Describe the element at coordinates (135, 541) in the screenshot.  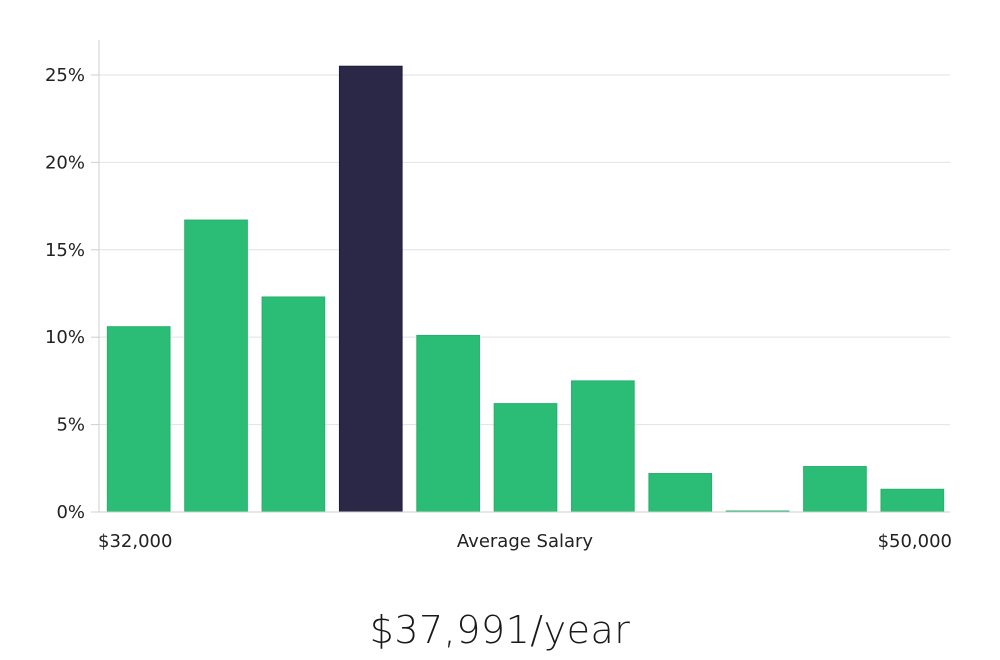
I see `x-range-min-label: $32,000` at that location.